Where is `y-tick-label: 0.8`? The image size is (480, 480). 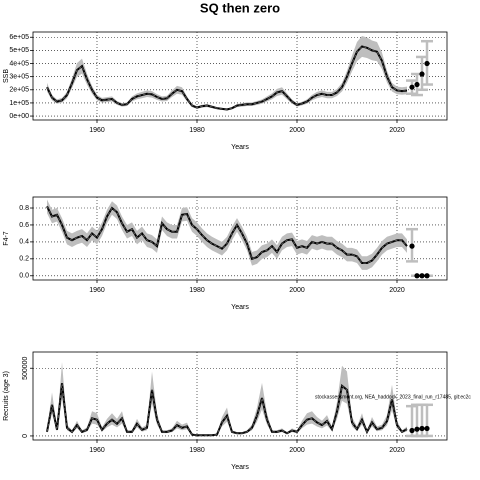 y-tick-label: 0.8 is located at coordinates (24, 208).